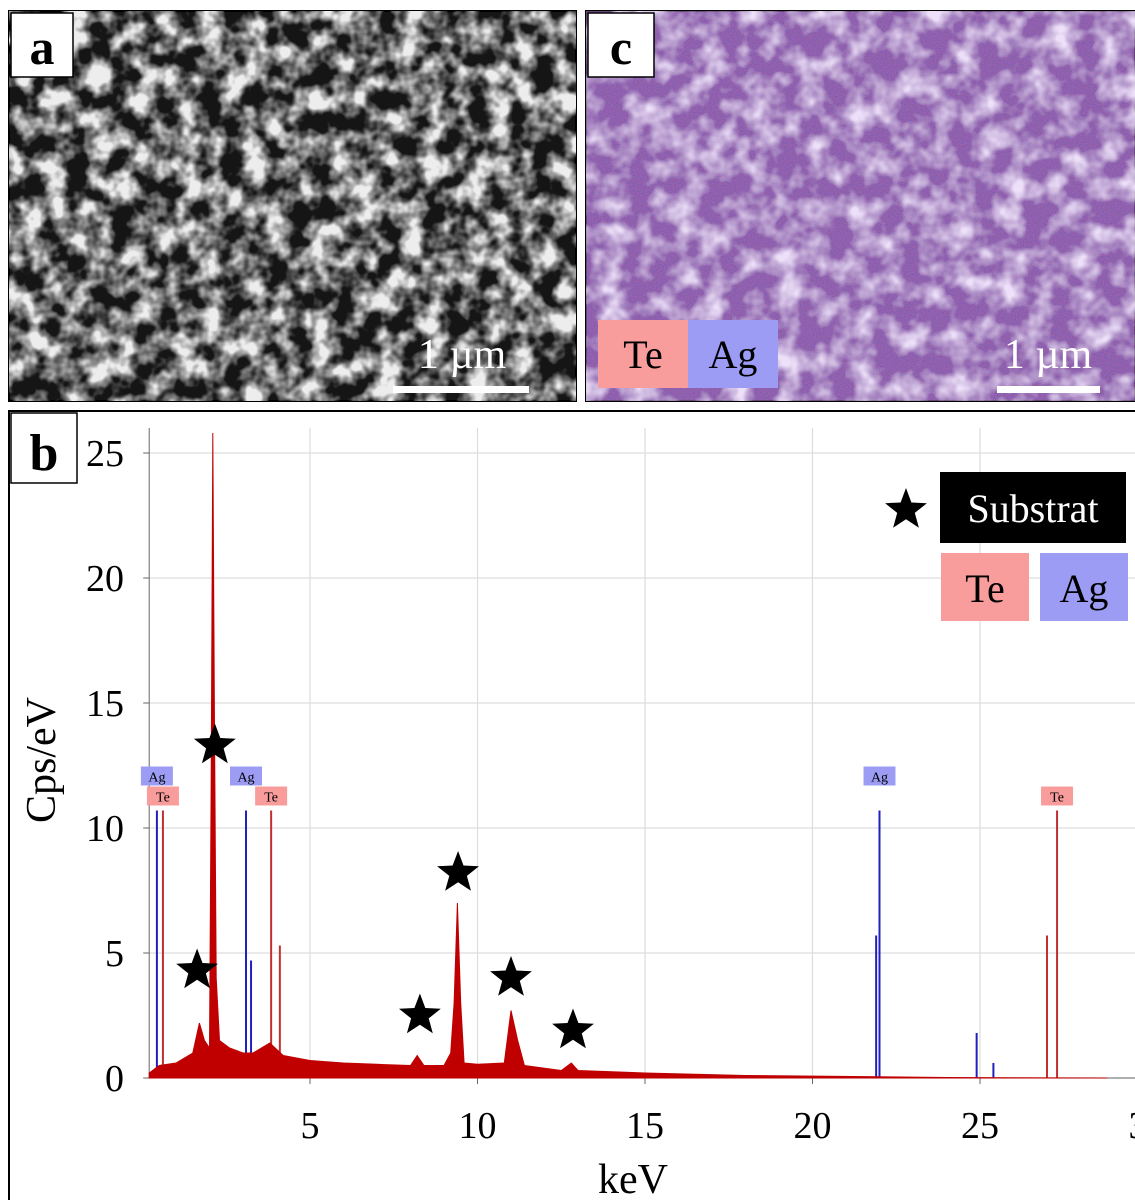 The width and height of the screenshot is (1135, 1200). What do you see at coordinates (105, 704) in the screenshot?
I see `y-tick-label: 15` at bounding box center [105, 704].